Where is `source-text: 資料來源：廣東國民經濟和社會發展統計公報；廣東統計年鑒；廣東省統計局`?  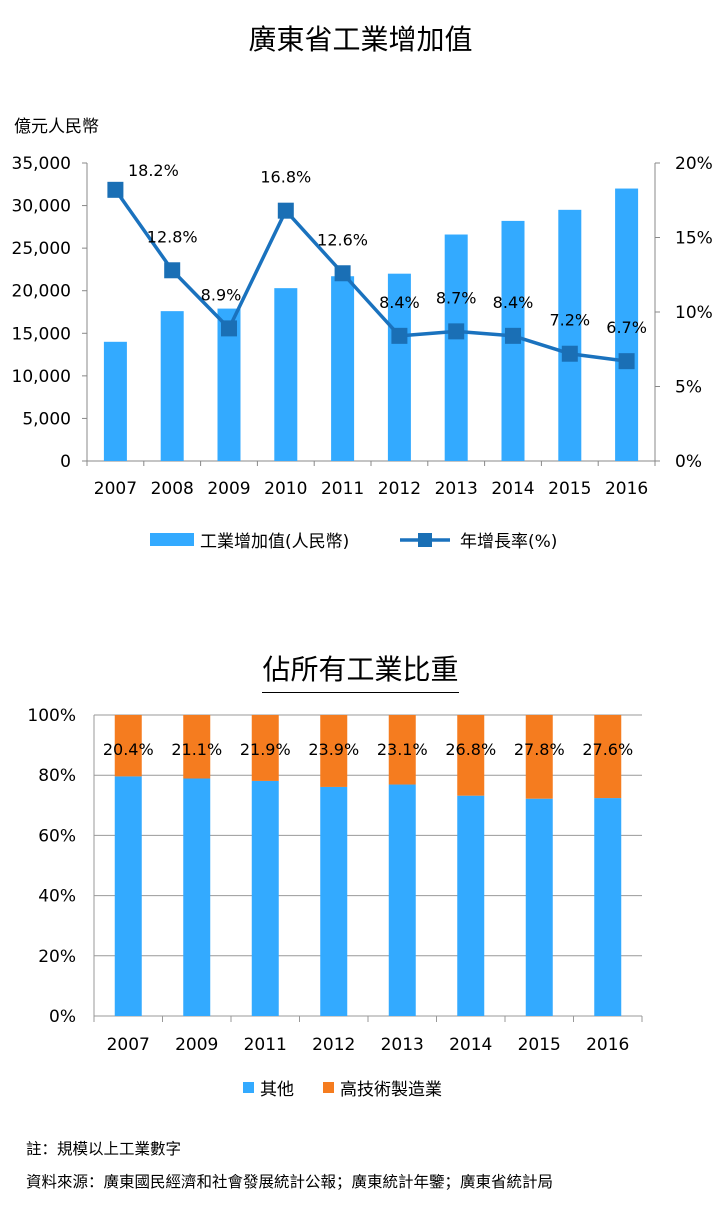 source-text: 資料來源：廣東國民經濟和社會發展統計公報；廣東統計年鑒；廣東省統計局 is located at coordinates (290, 1182).